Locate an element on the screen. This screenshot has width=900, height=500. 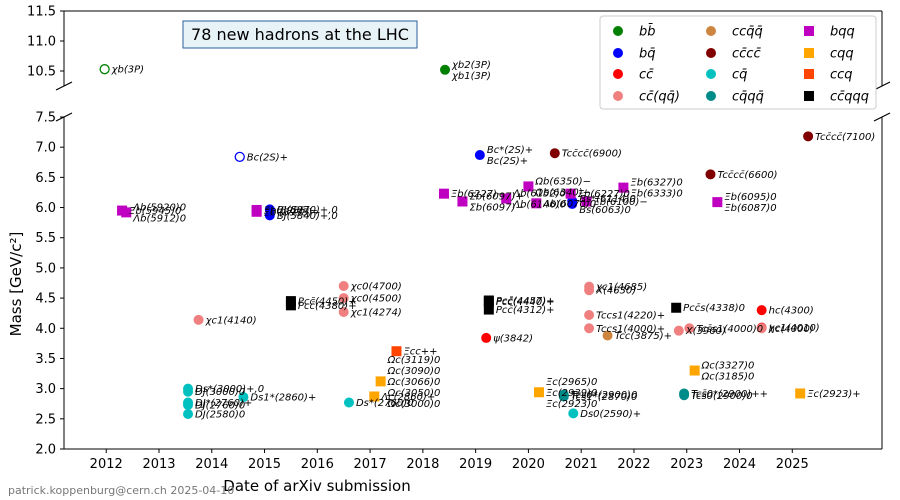
legend-label-ccq: ccq is located at coordinates (841, 75).